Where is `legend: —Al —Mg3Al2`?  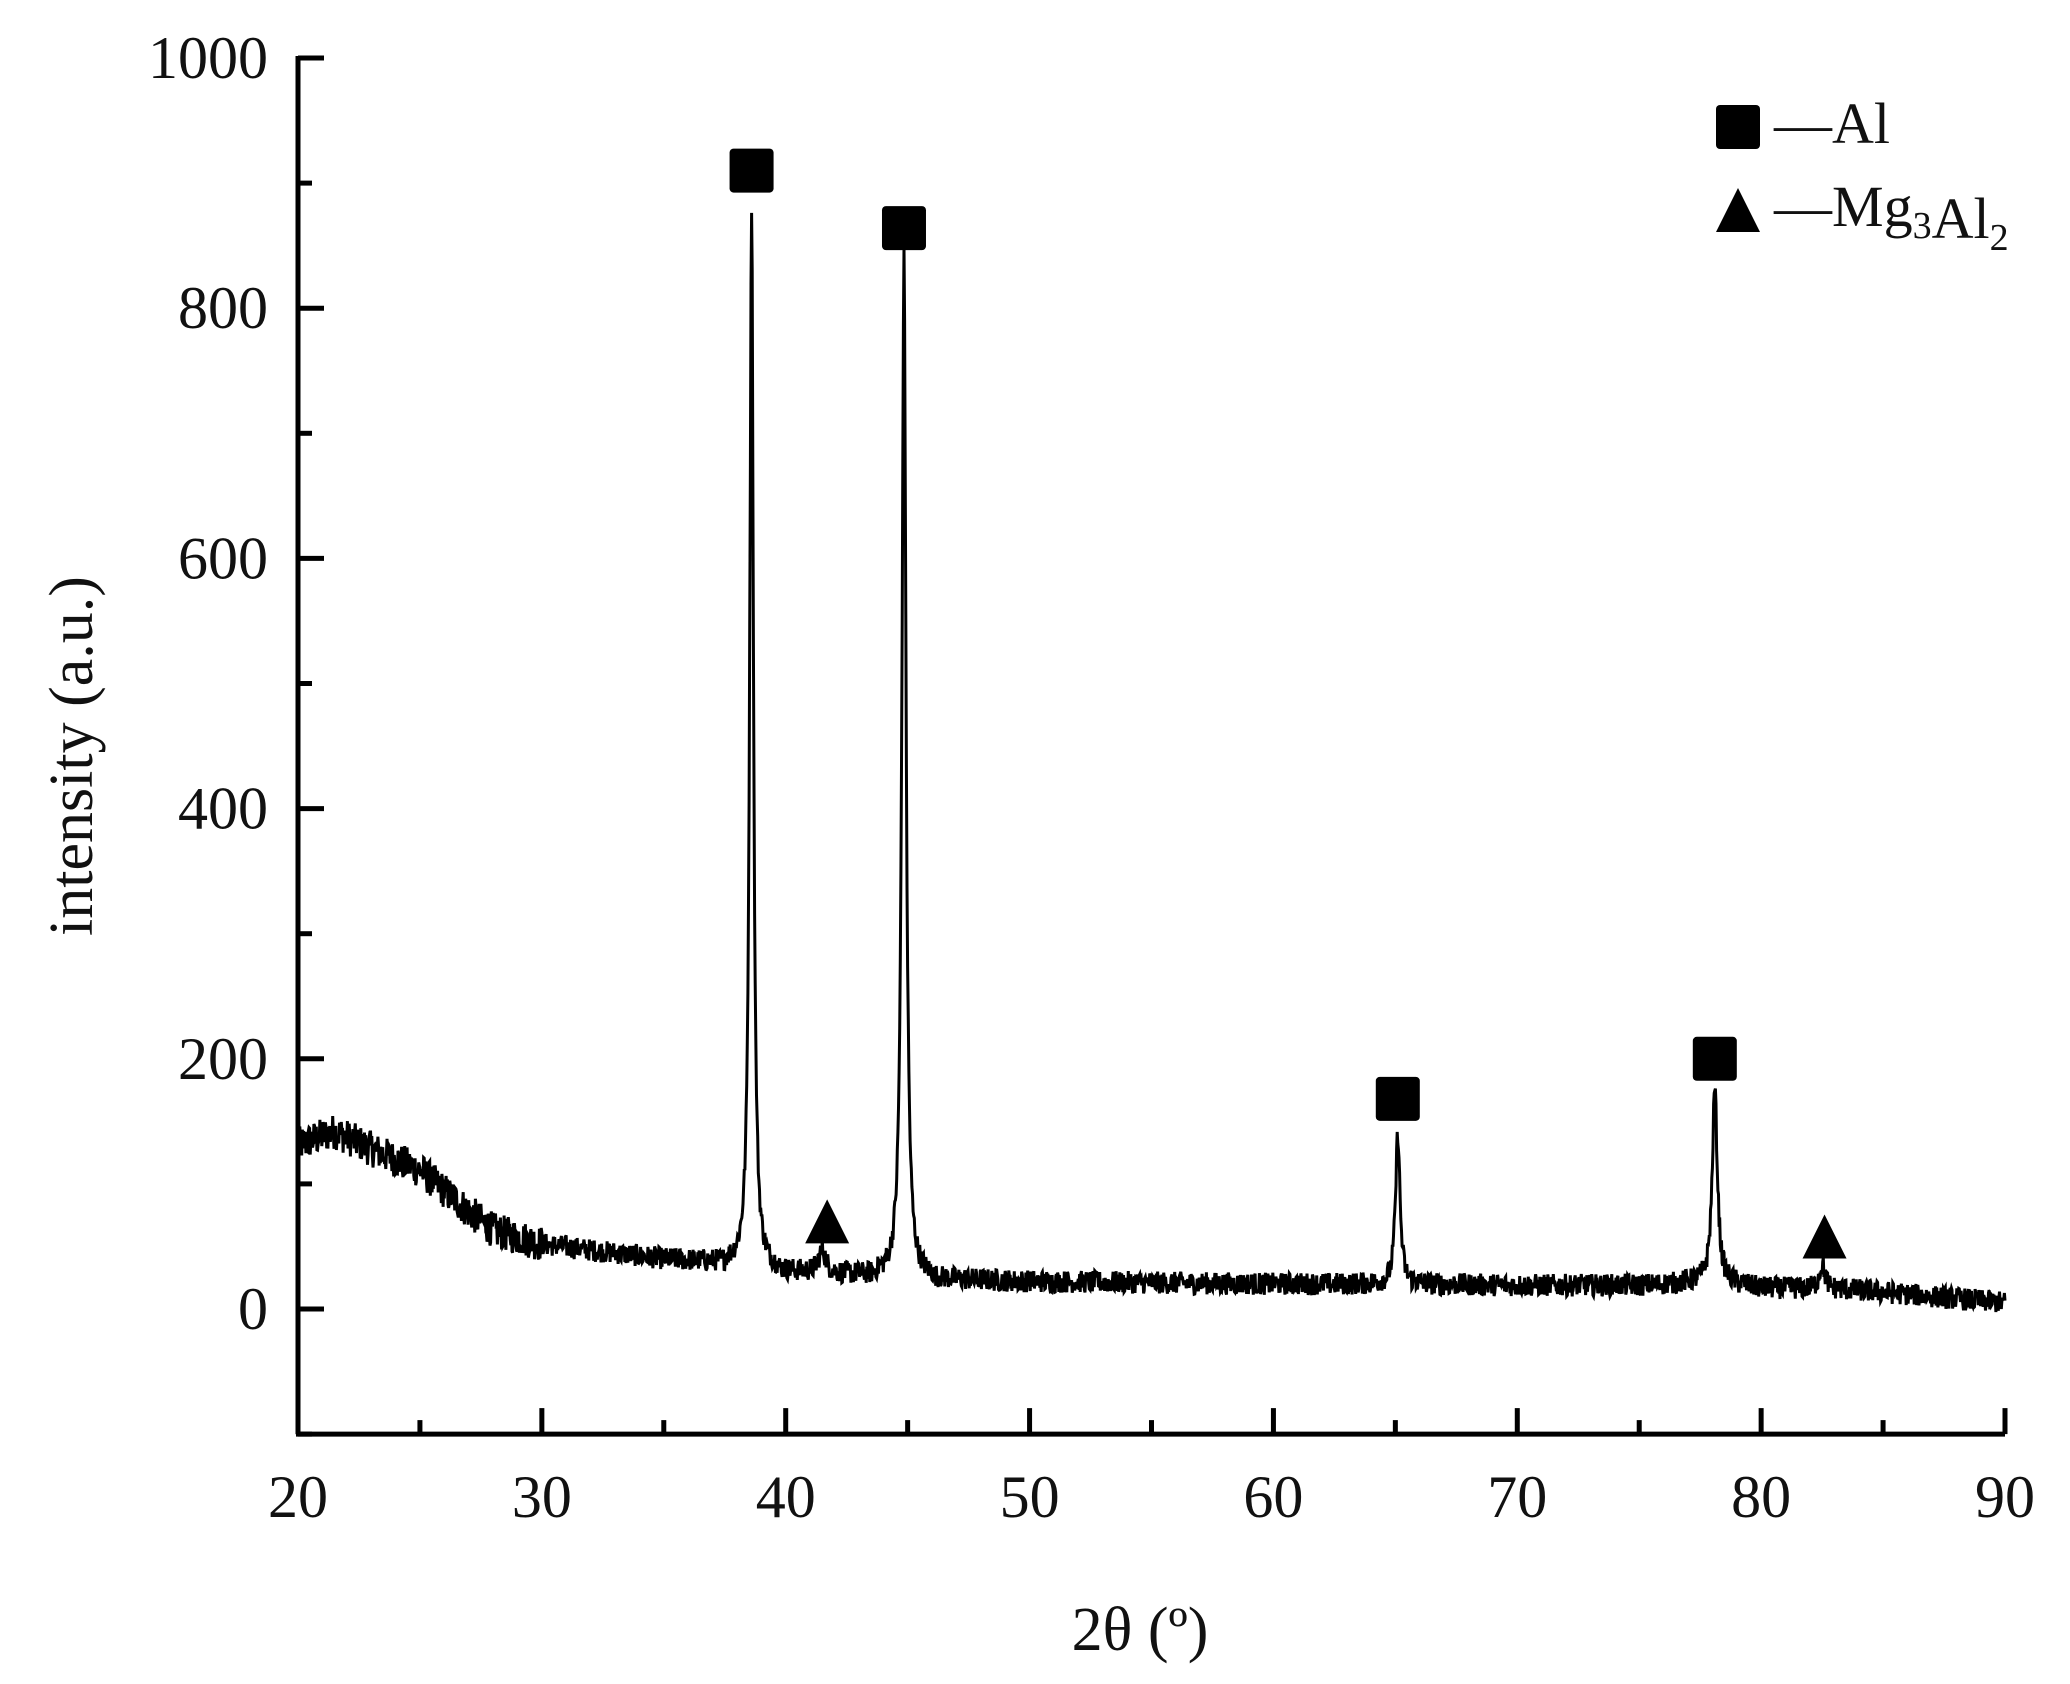
legend: —Al —Mg3Al2 is located at coordinates (1862, 175).